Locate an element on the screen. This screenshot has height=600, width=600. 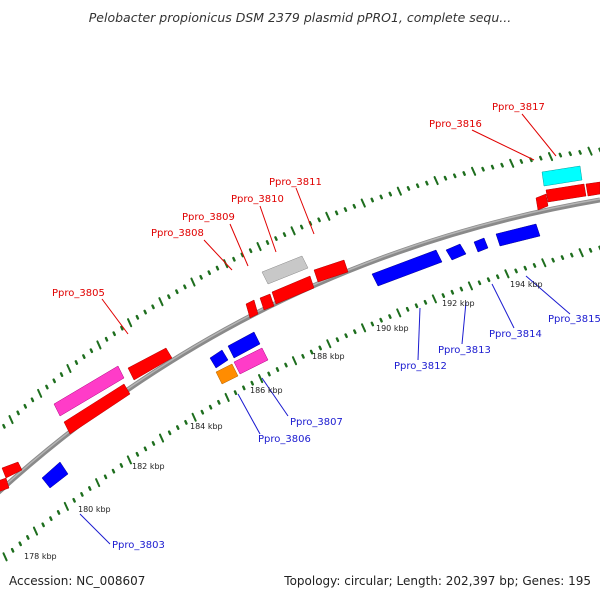
gene-label: Ppro_3813 is located at coordinates (464, 350).